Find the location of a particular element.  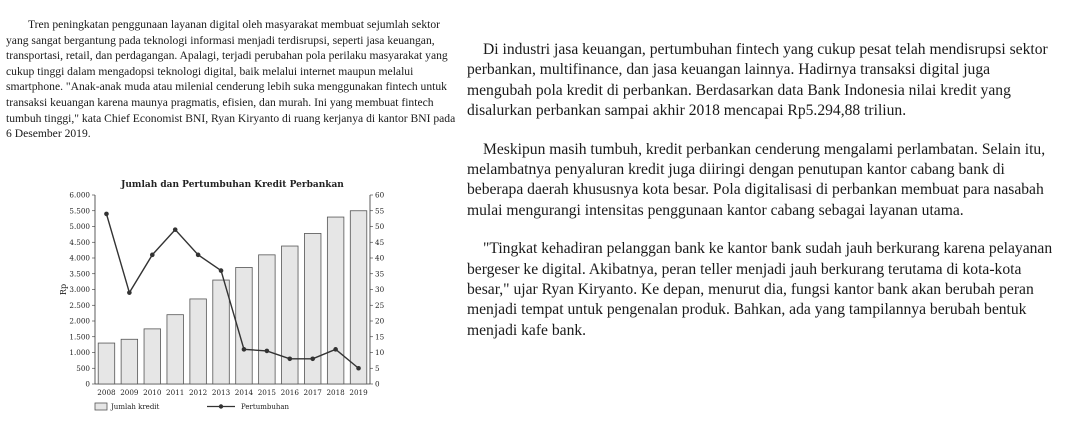

growth-line is located at coordinates (232, 291).